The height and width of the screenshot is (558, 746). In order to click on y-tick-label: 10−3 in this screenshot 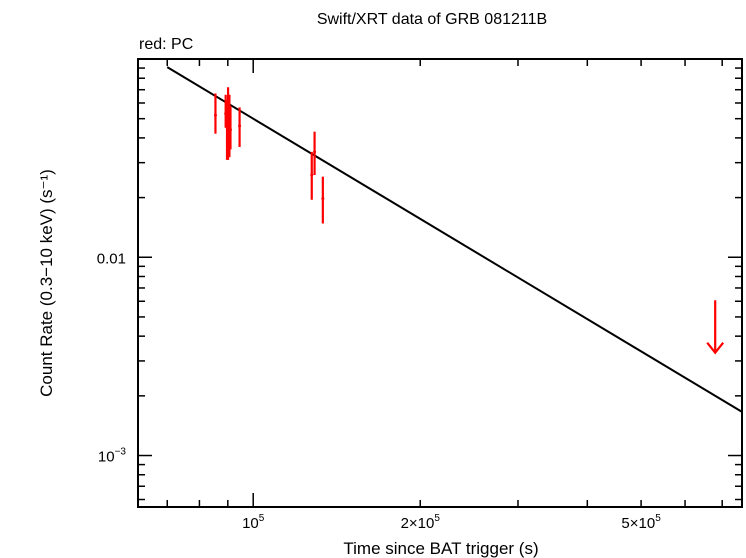, I will do `click(112, 456)`.